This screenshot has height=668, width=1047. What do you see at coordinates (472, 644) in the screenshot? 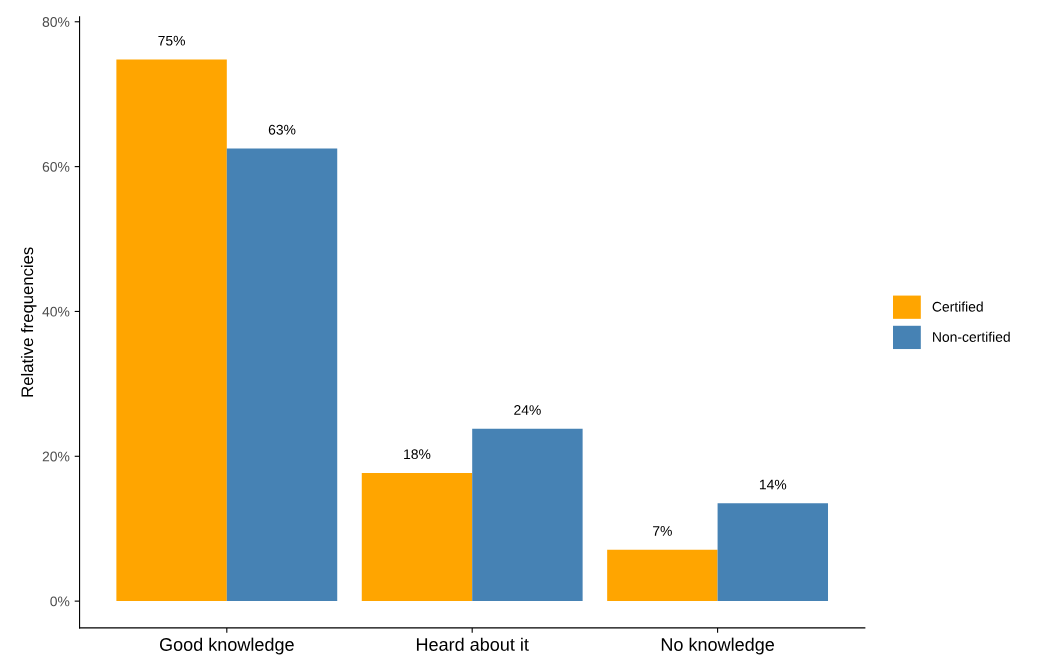
I see `x-tick-label: Heard about it` at bounding box center [472, 644].